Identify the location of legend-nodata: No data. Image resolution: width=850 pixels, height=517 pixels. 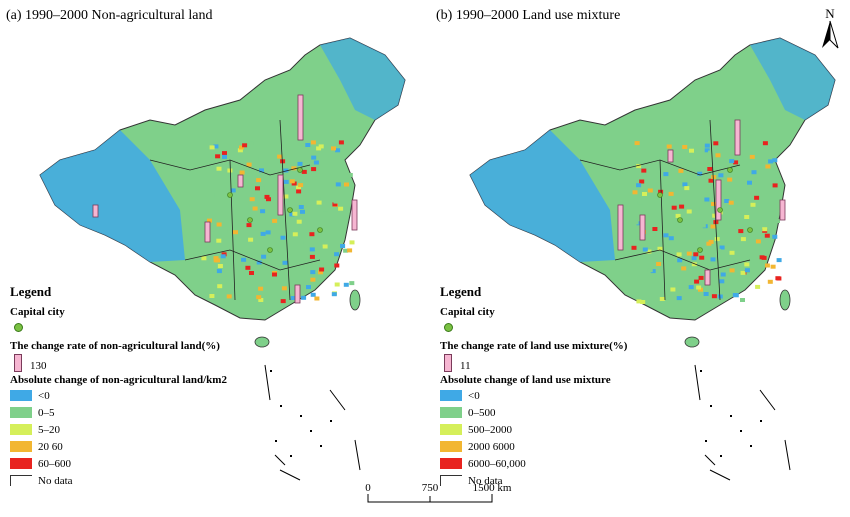
(135, 480).